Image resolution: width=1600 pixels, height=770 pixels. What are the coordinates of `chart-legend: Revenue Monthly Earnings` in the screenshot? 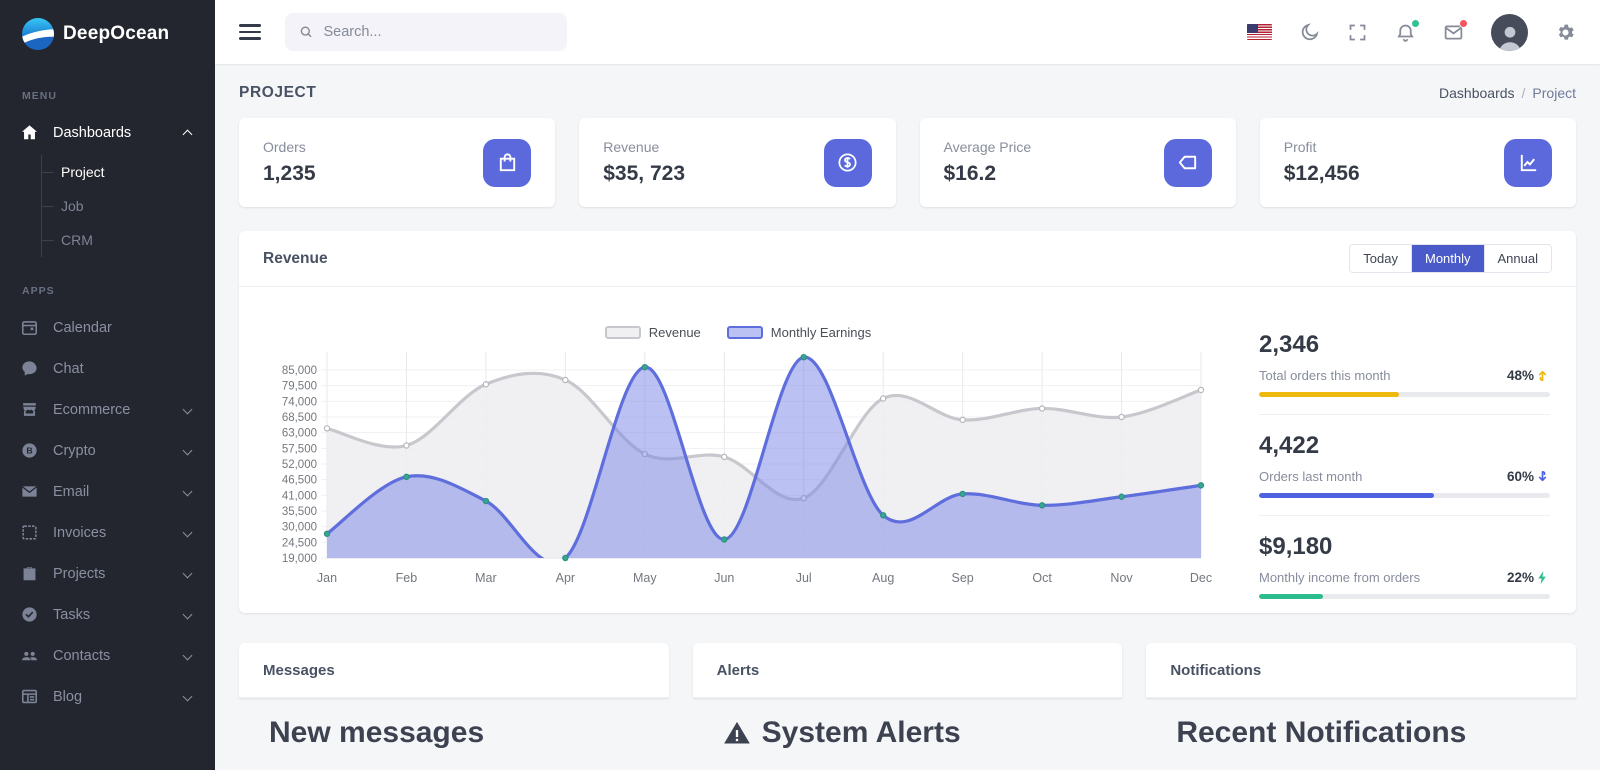 It's located at (738, 332).